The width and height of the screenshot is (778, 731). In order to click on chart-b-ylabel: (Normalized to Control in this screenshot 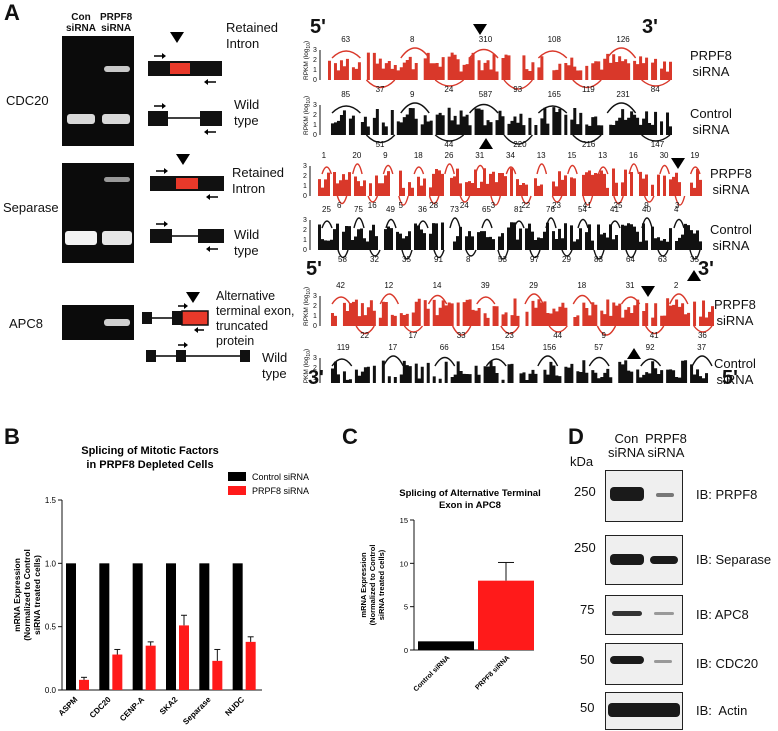, I will do `click(27, 595)`.